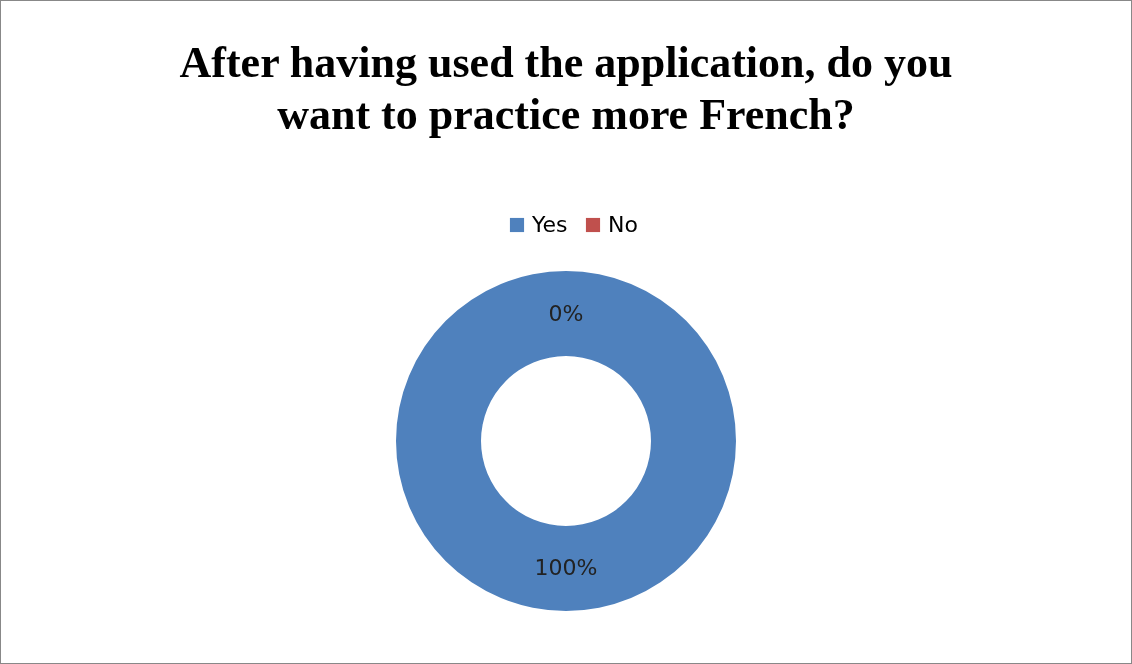 The image size is (1132, 664). Describe the element at coordinates (549, 224) in the screenshot. I see `legend-label: Yes` at that location.